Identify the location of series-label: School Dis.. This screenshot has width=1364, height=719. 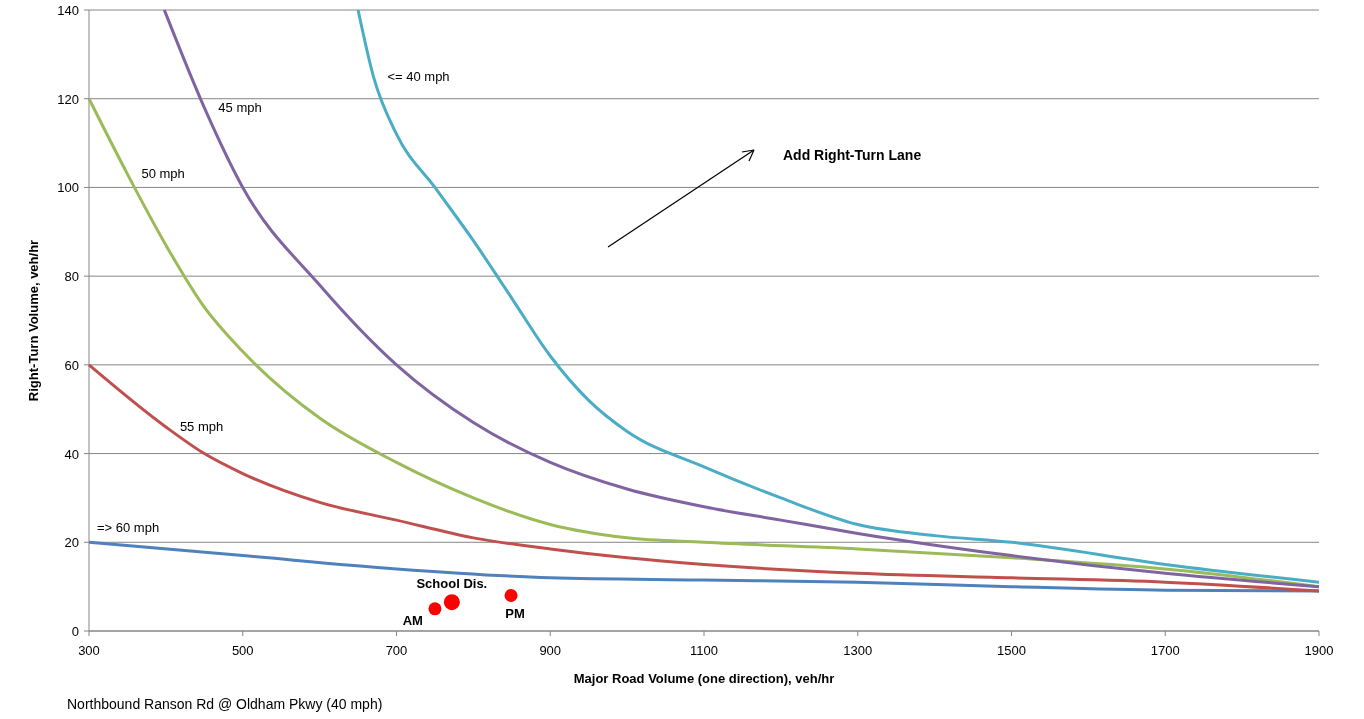
(452, 584).